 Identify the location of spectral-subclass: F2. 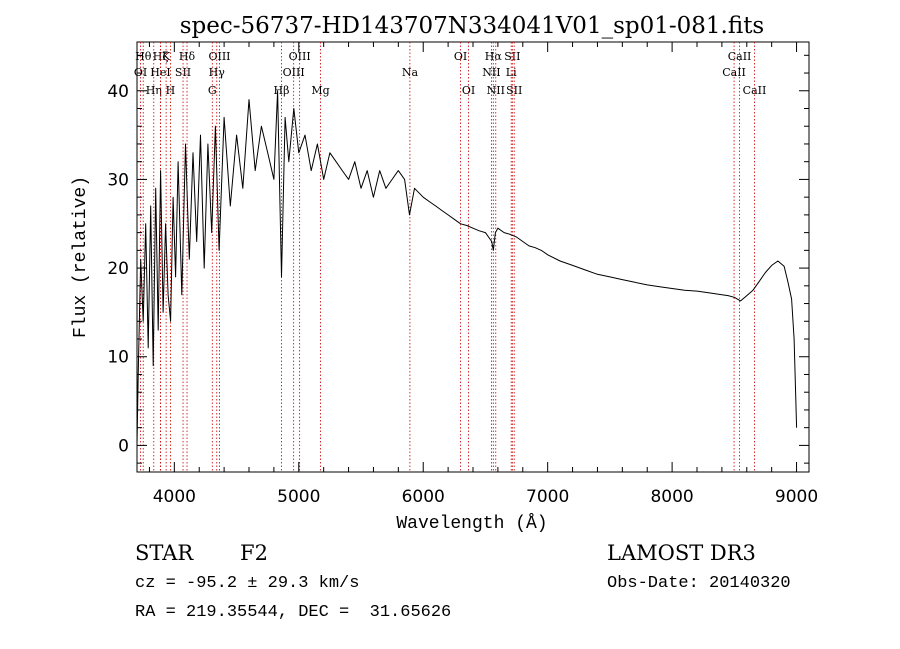
(254, 553).